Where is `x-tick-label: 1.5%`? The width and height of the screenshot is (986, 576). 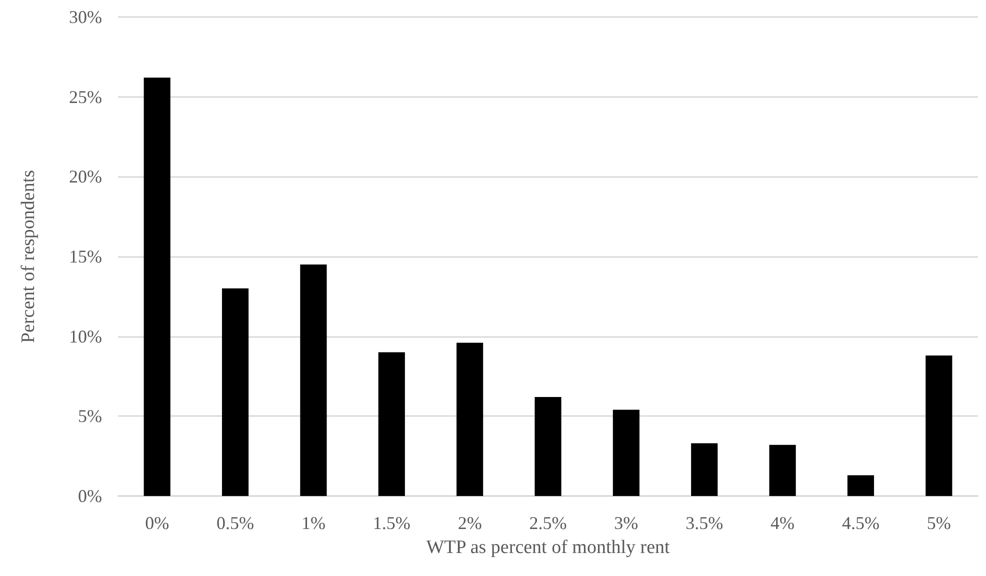 x-tick-label: 1.5% is located at coordinates (391, 523).